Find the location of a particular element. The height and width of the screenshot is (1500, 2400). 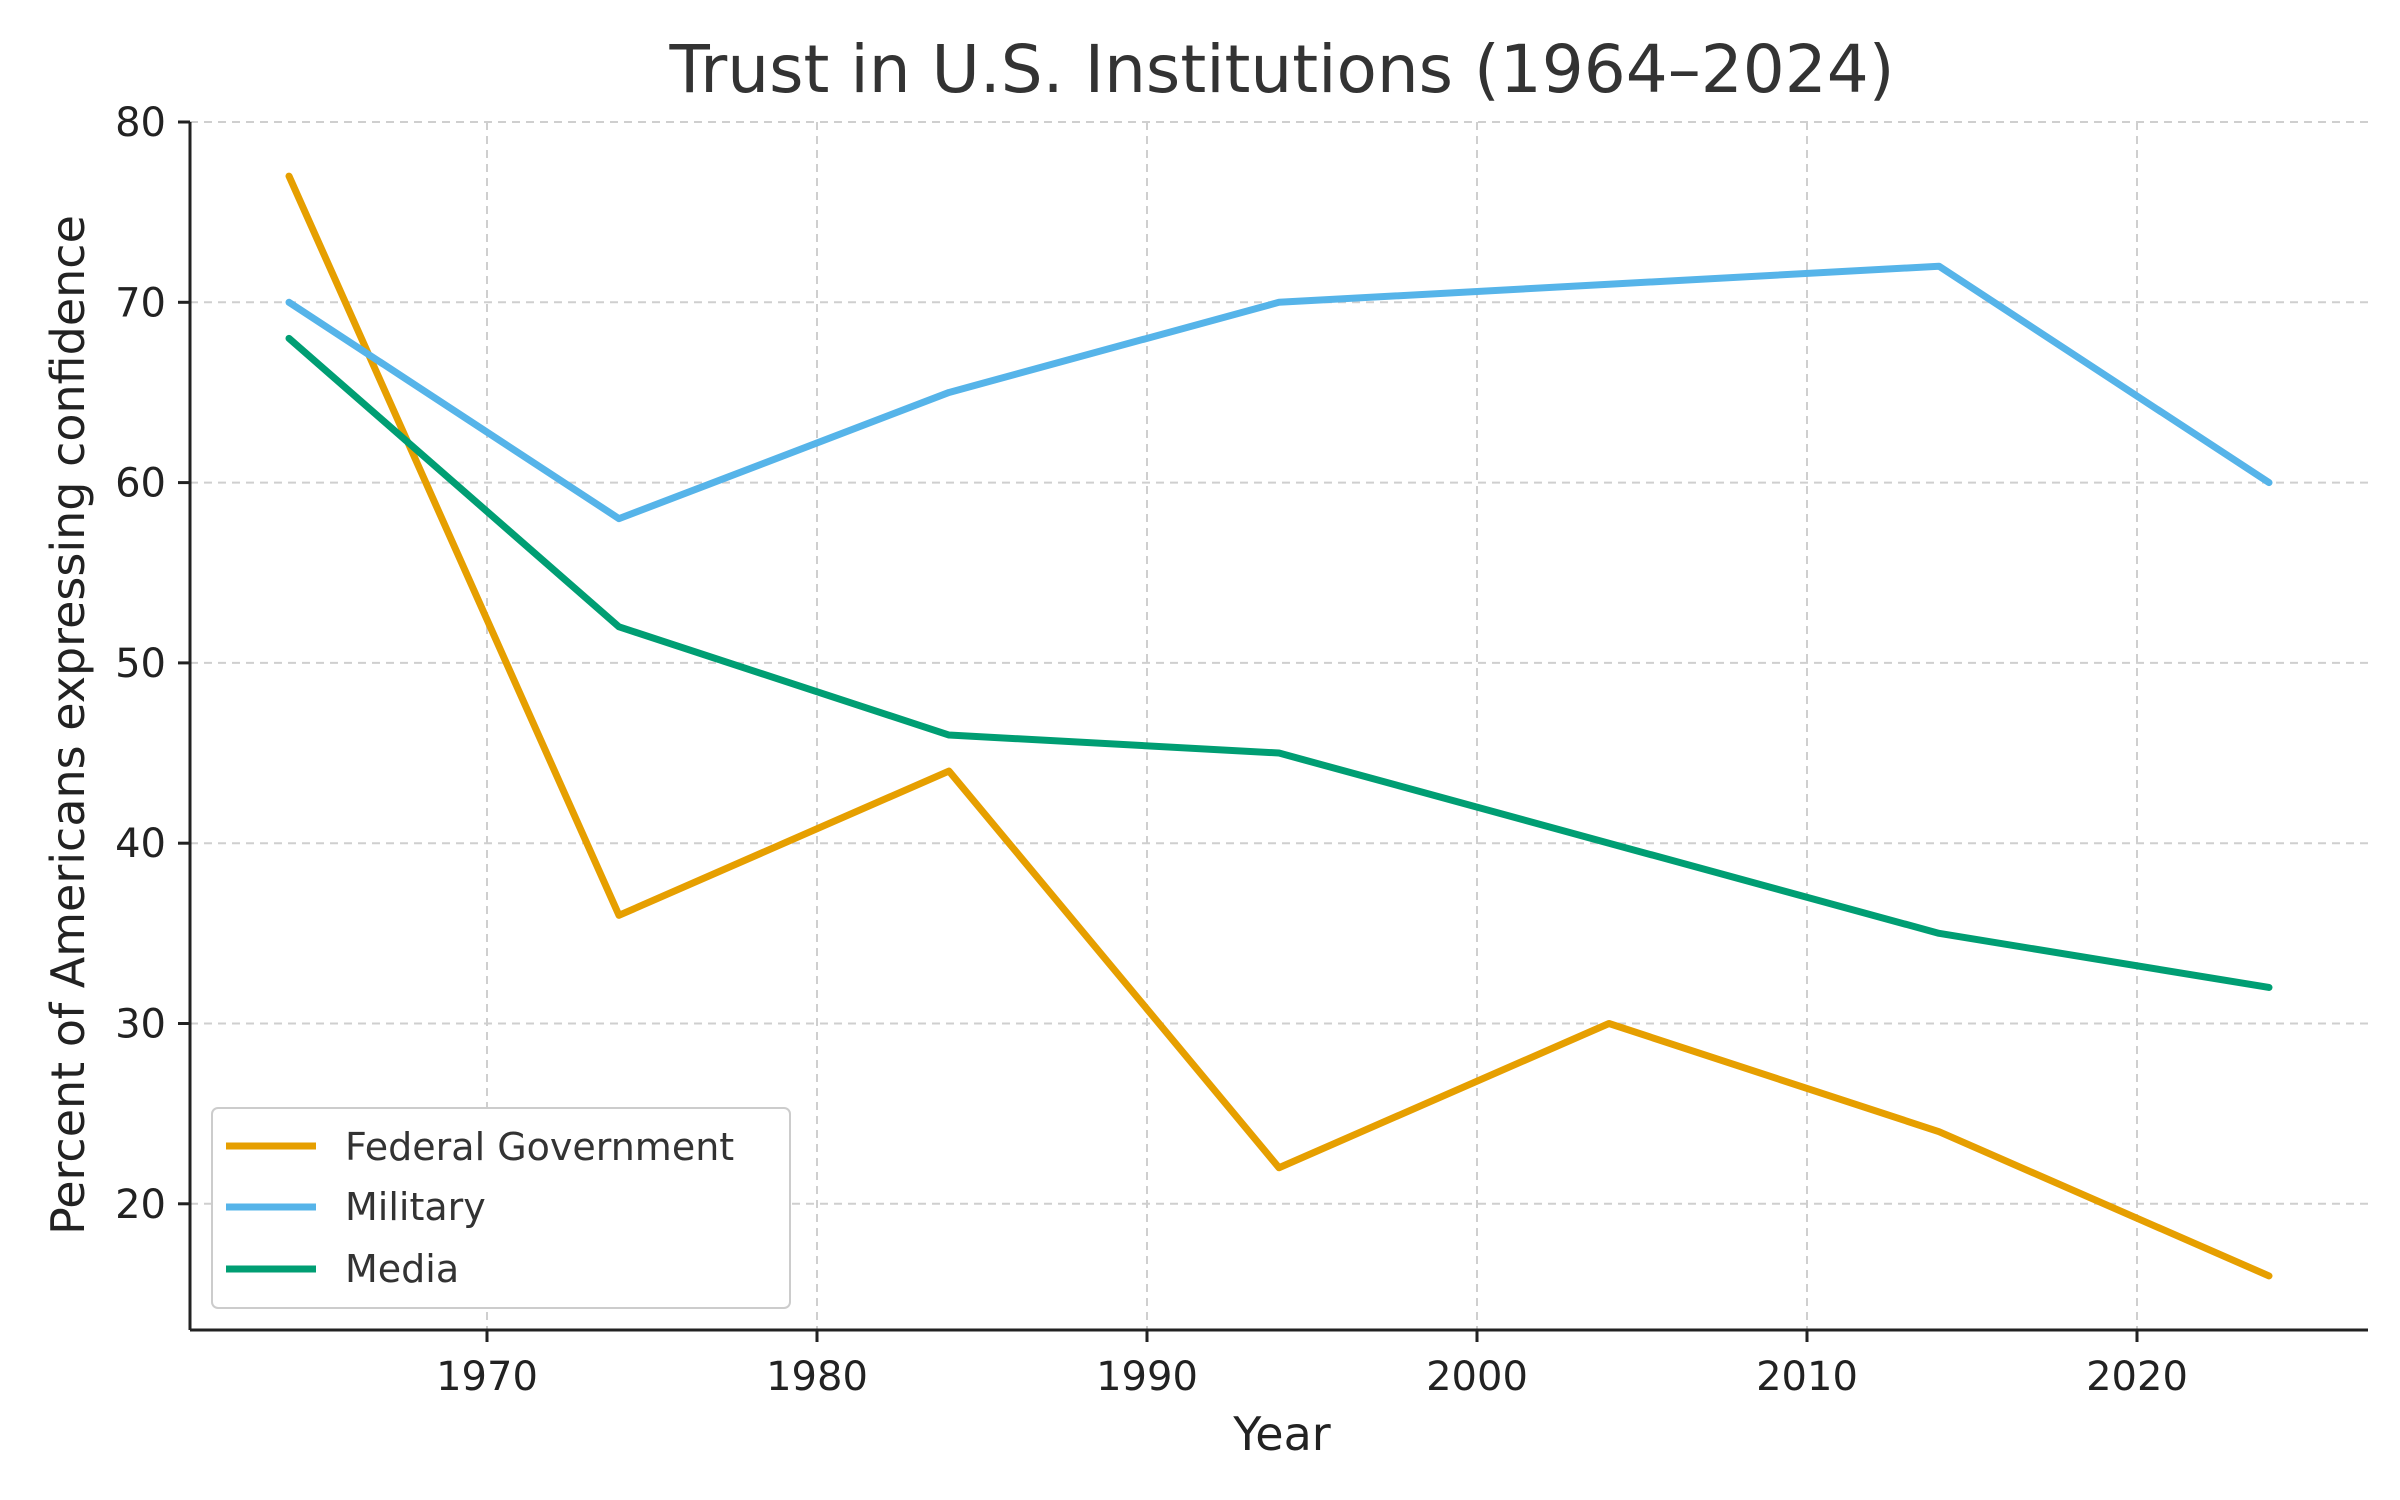

legend: Federal Government Military Media is located at coordinates (501, 1208).